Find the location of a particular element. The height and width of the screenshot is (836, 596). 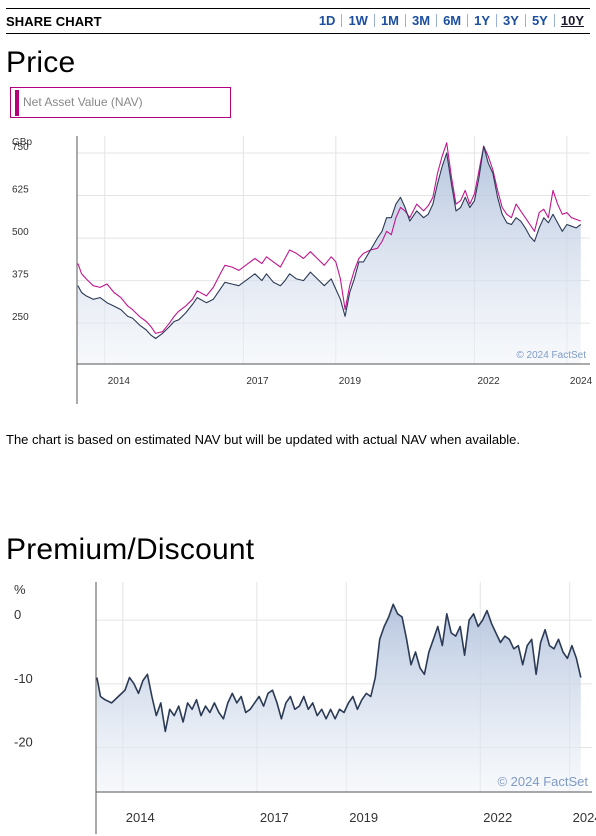

range-tab-5y: 5Y is located at coordinates (539, 20).